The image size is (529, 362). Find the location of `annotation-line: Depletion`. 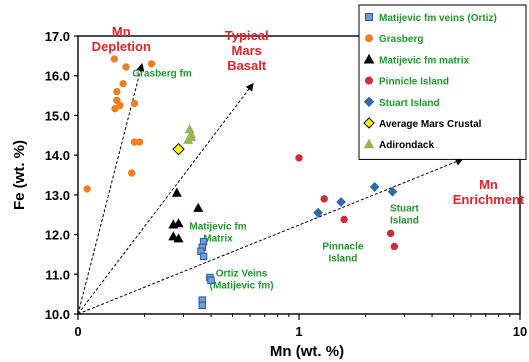

annotation-line: Depletion is located at coordinates (121, 46).